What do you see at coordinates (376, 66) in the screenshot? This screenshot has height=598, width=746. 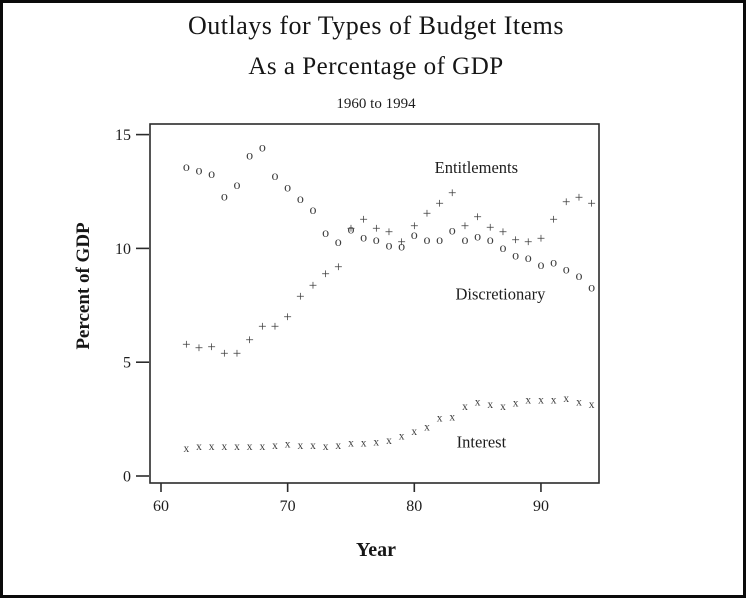 I see `chart-title-line2: As a Percentage of GDP` at bounding box center [376, 66].